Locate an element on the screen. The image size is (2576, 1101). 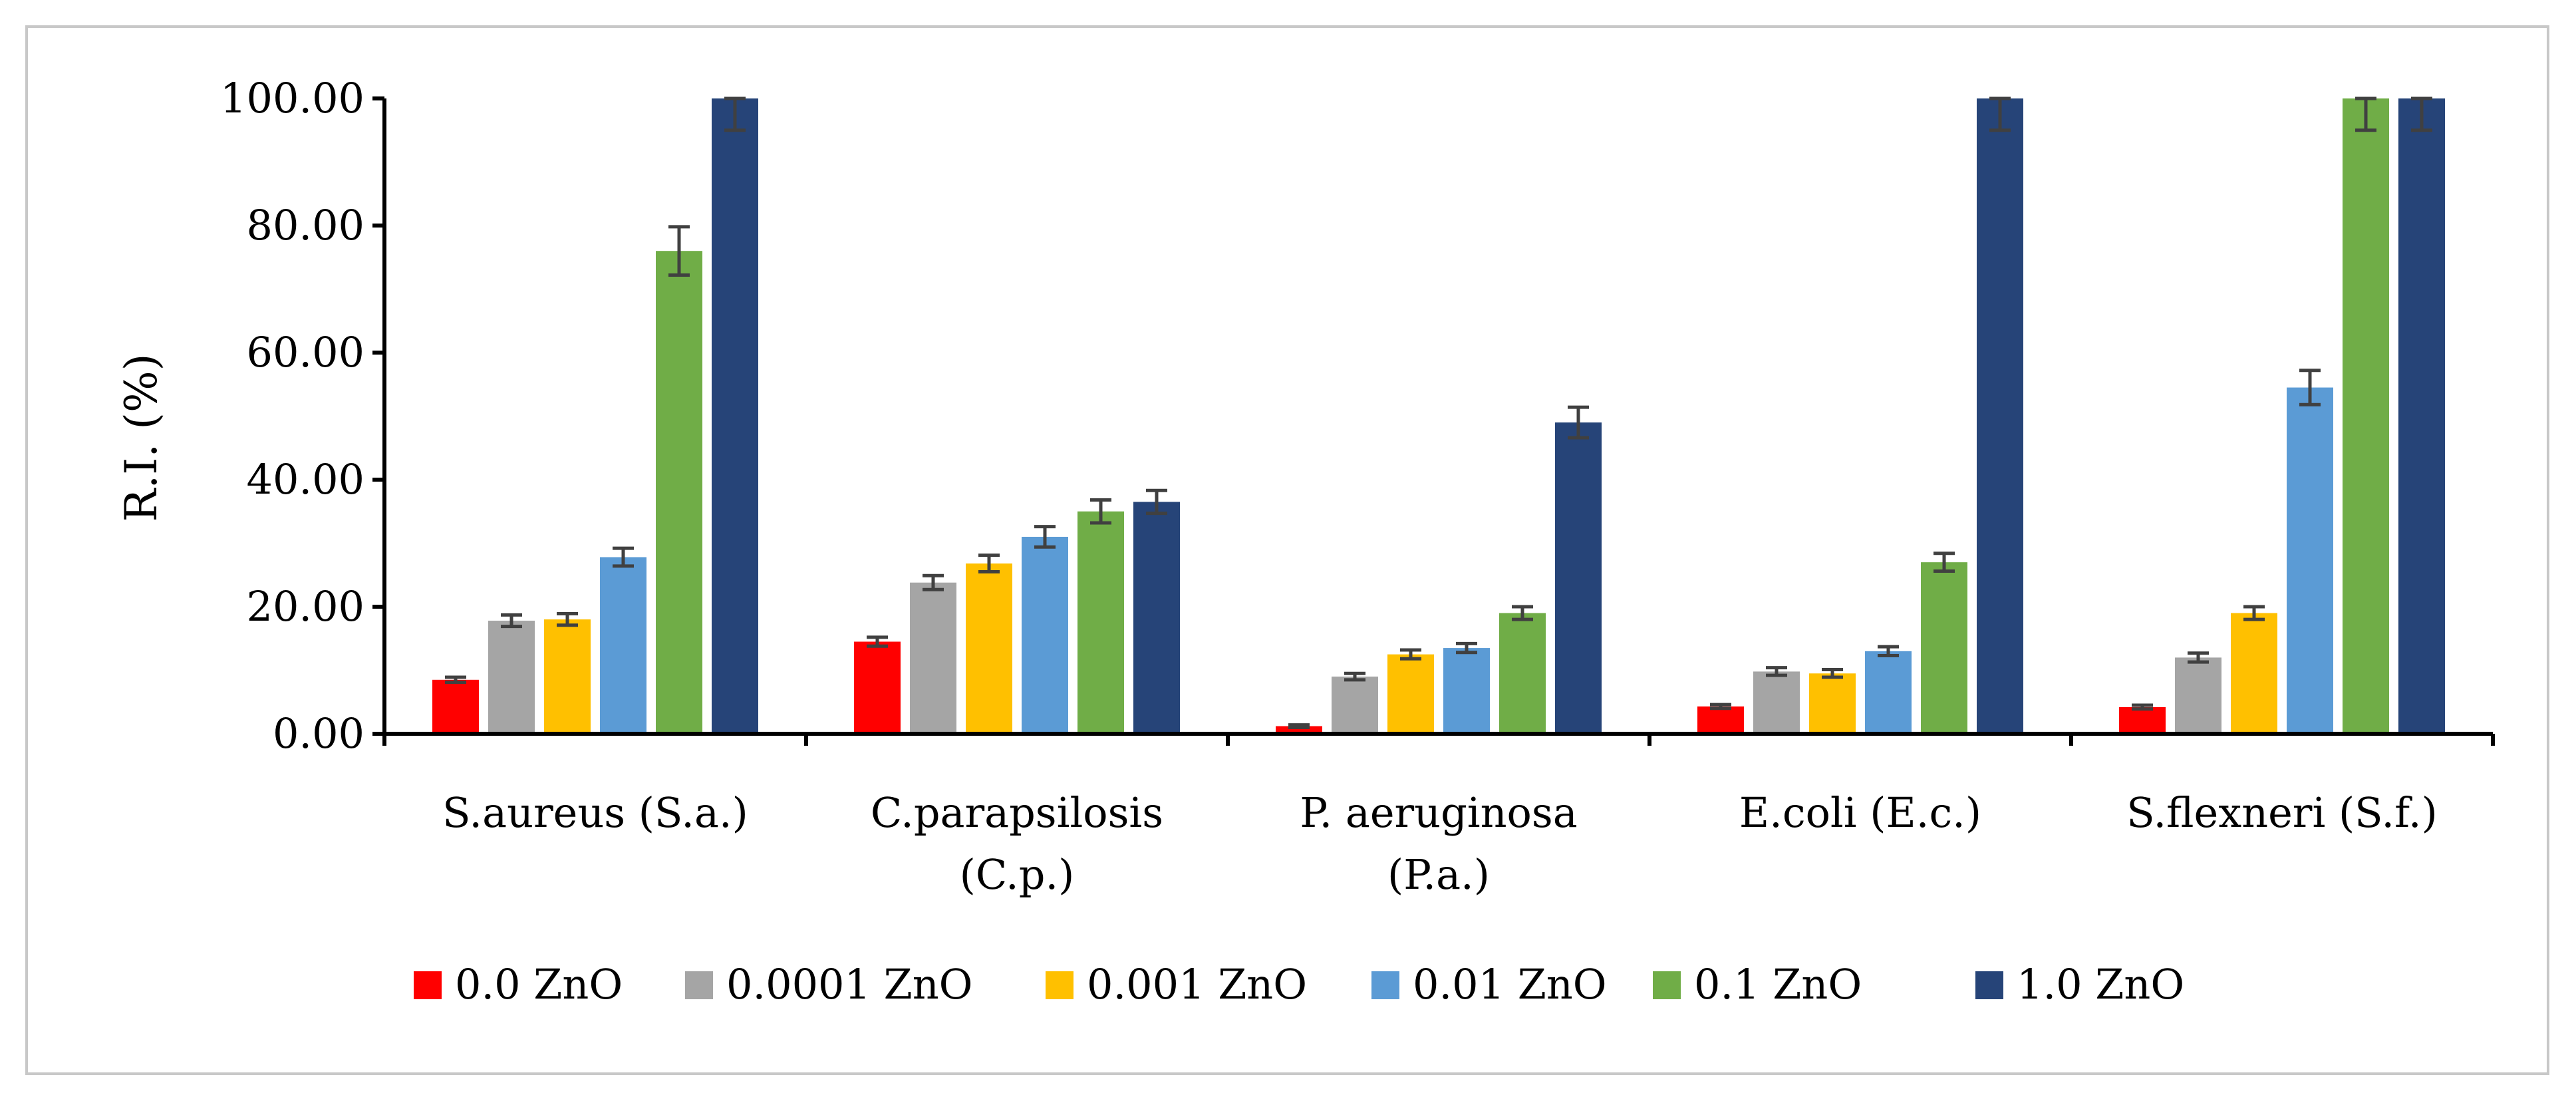
y-tick-label: 80.00 is located at coordinates (306, 225).